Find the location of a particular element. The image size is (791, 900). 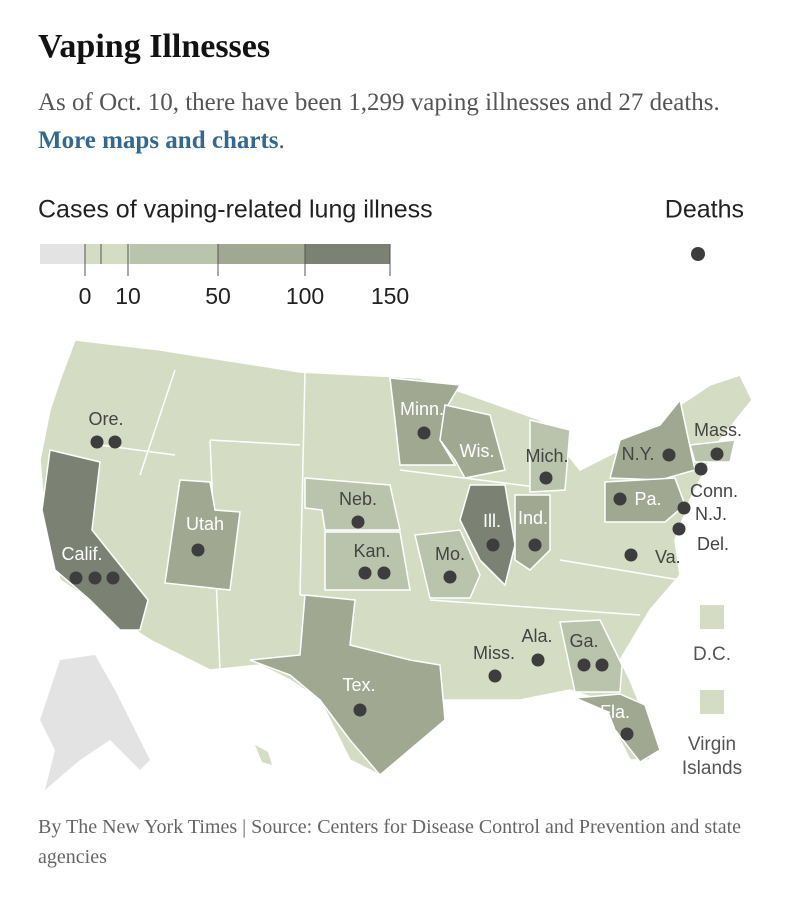

state-label: Ala. is located at coordinates (536, 636).